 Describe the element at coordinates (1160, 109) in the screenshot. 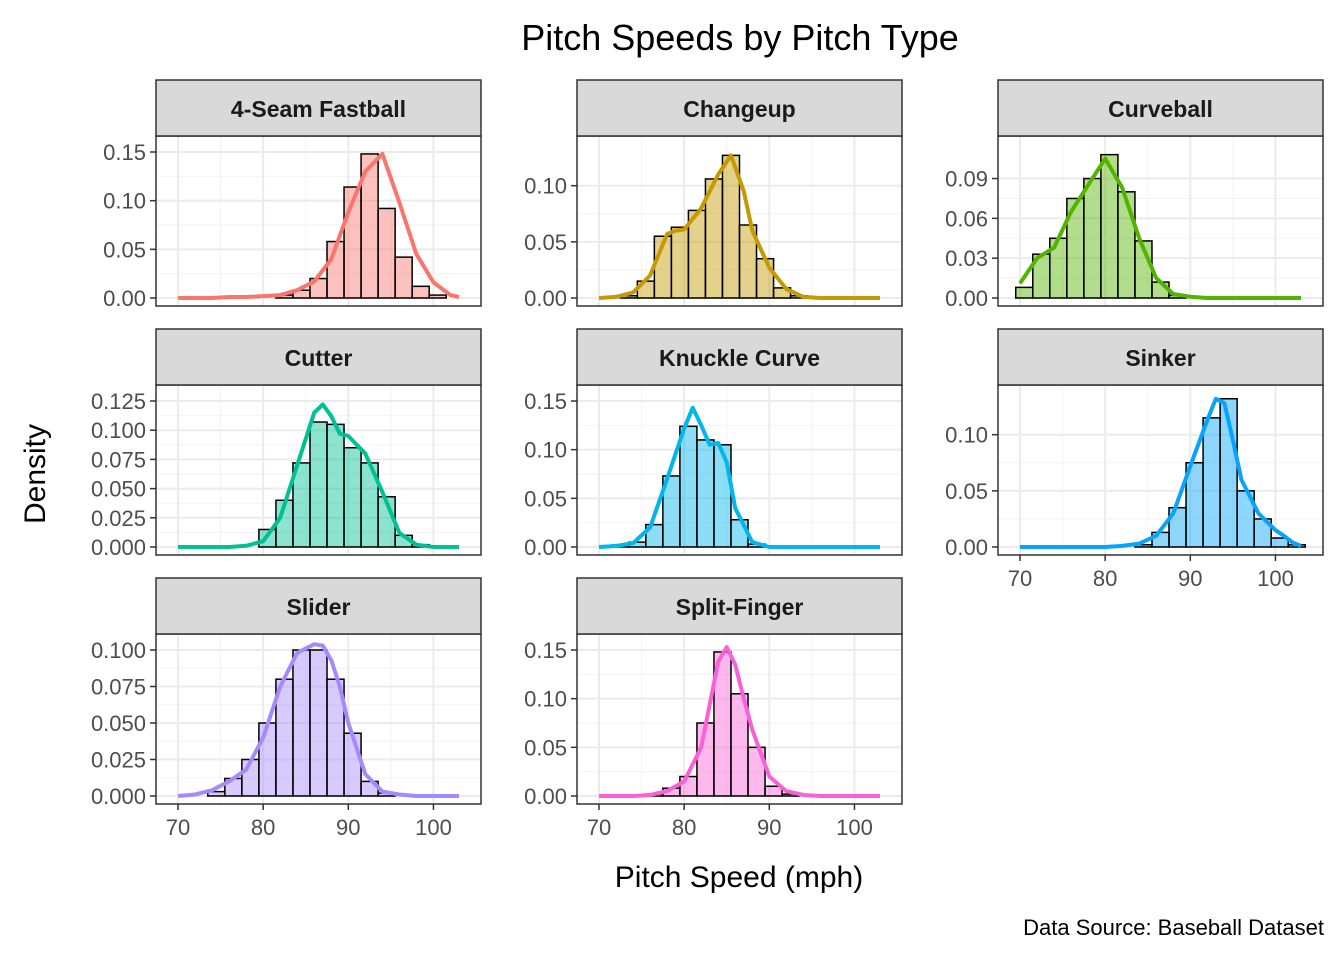

I see `facet-strip-label: Curveball` at that location.